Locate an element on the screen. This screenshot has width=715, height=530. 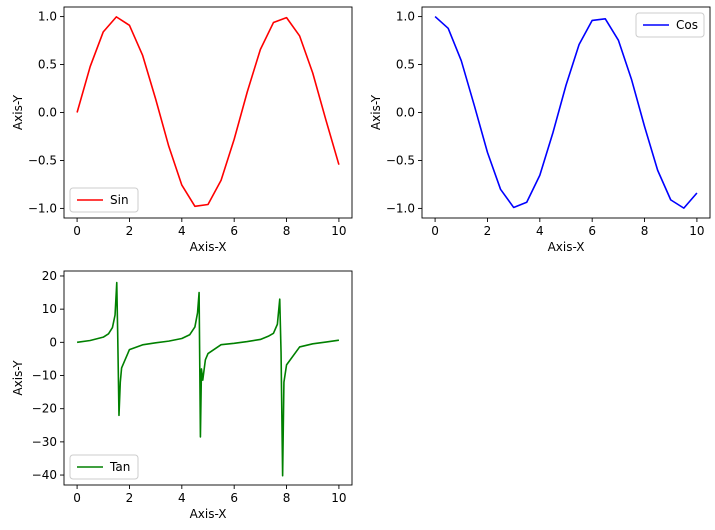
series-line-cos is located at coordinates (566, 112).